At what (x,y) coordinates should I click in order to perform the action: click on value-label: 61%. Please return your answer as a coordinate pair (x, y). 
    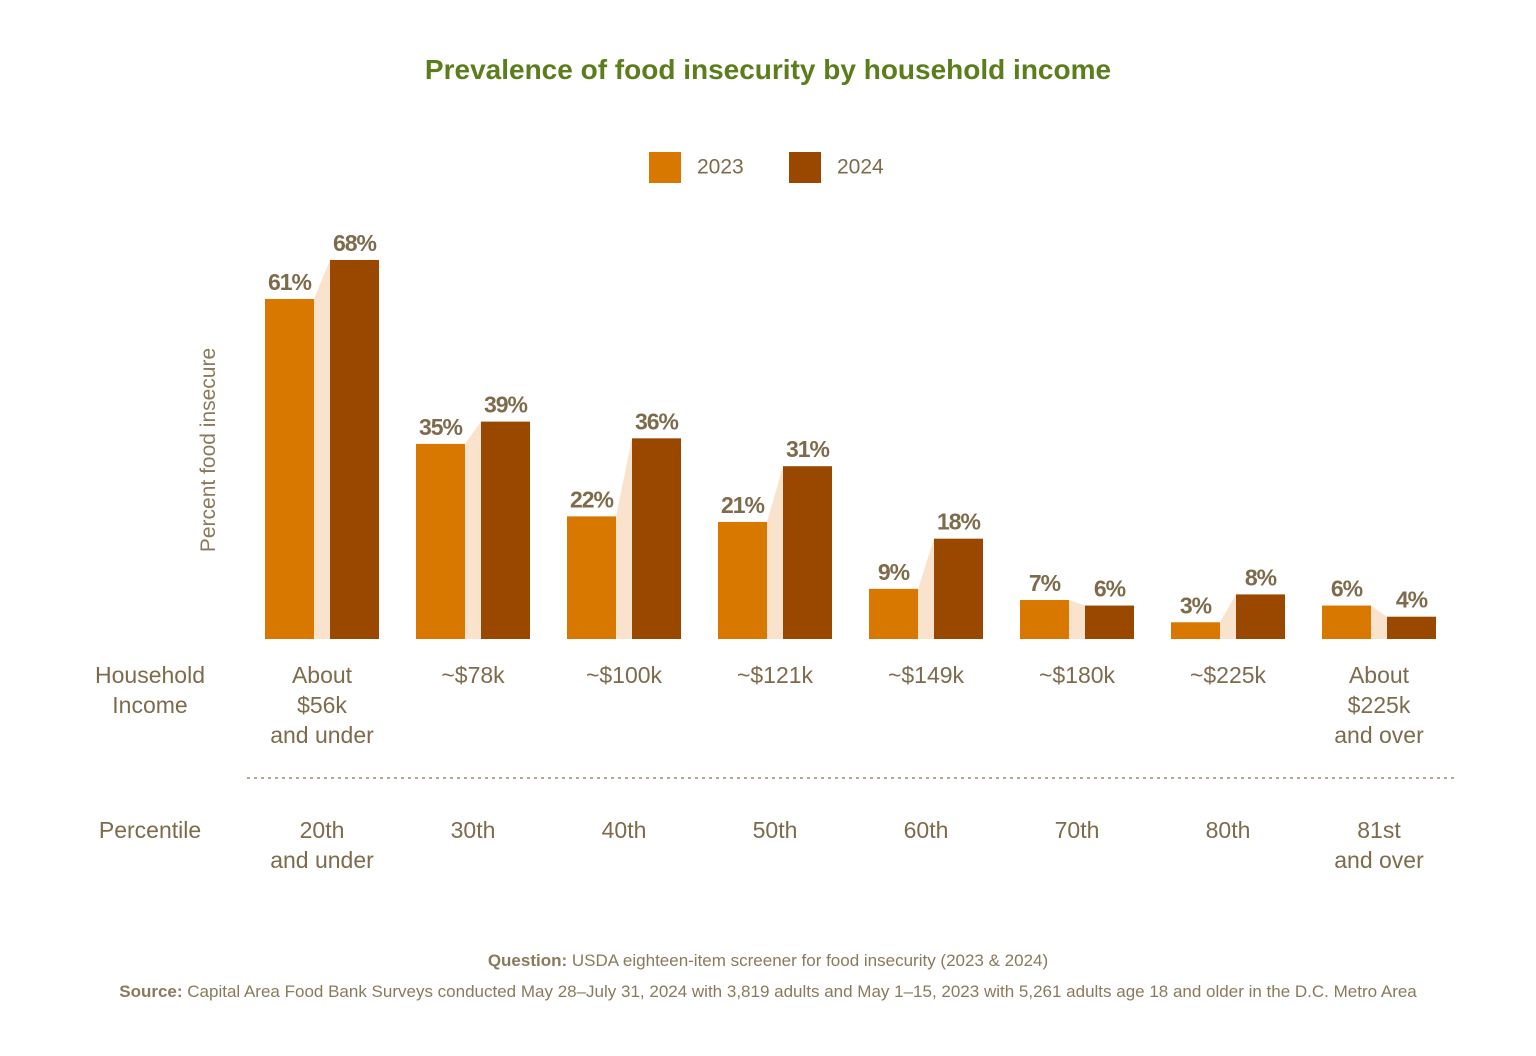
    Looking at the image, I should click on (290, 282).